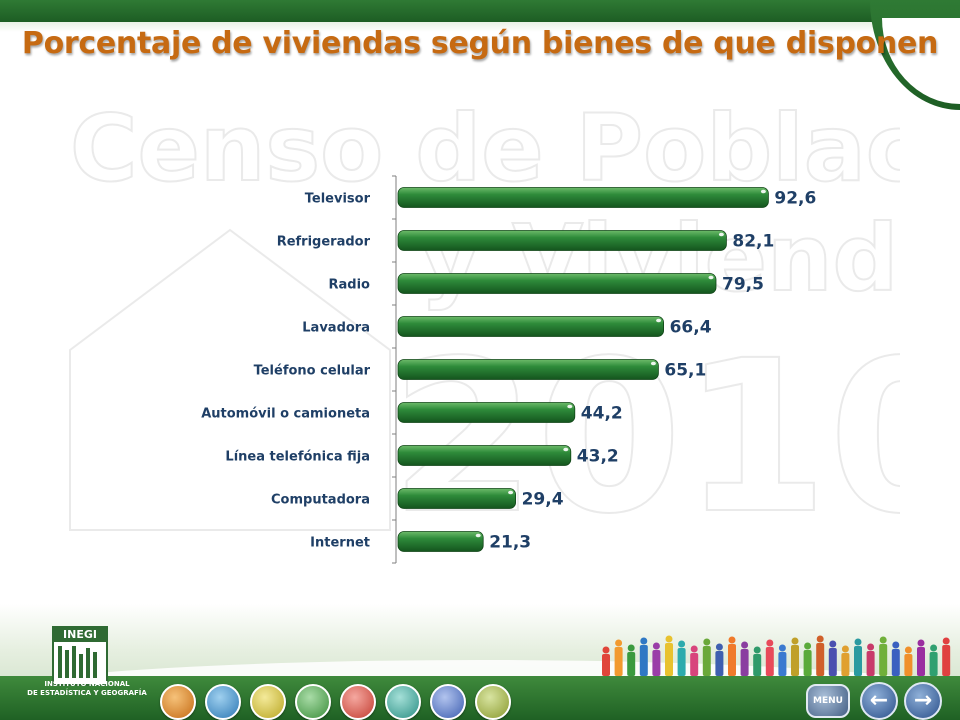  Describe the element at coordinates (313, 702) in the screenshot. I see `people-group-icon` at that location.